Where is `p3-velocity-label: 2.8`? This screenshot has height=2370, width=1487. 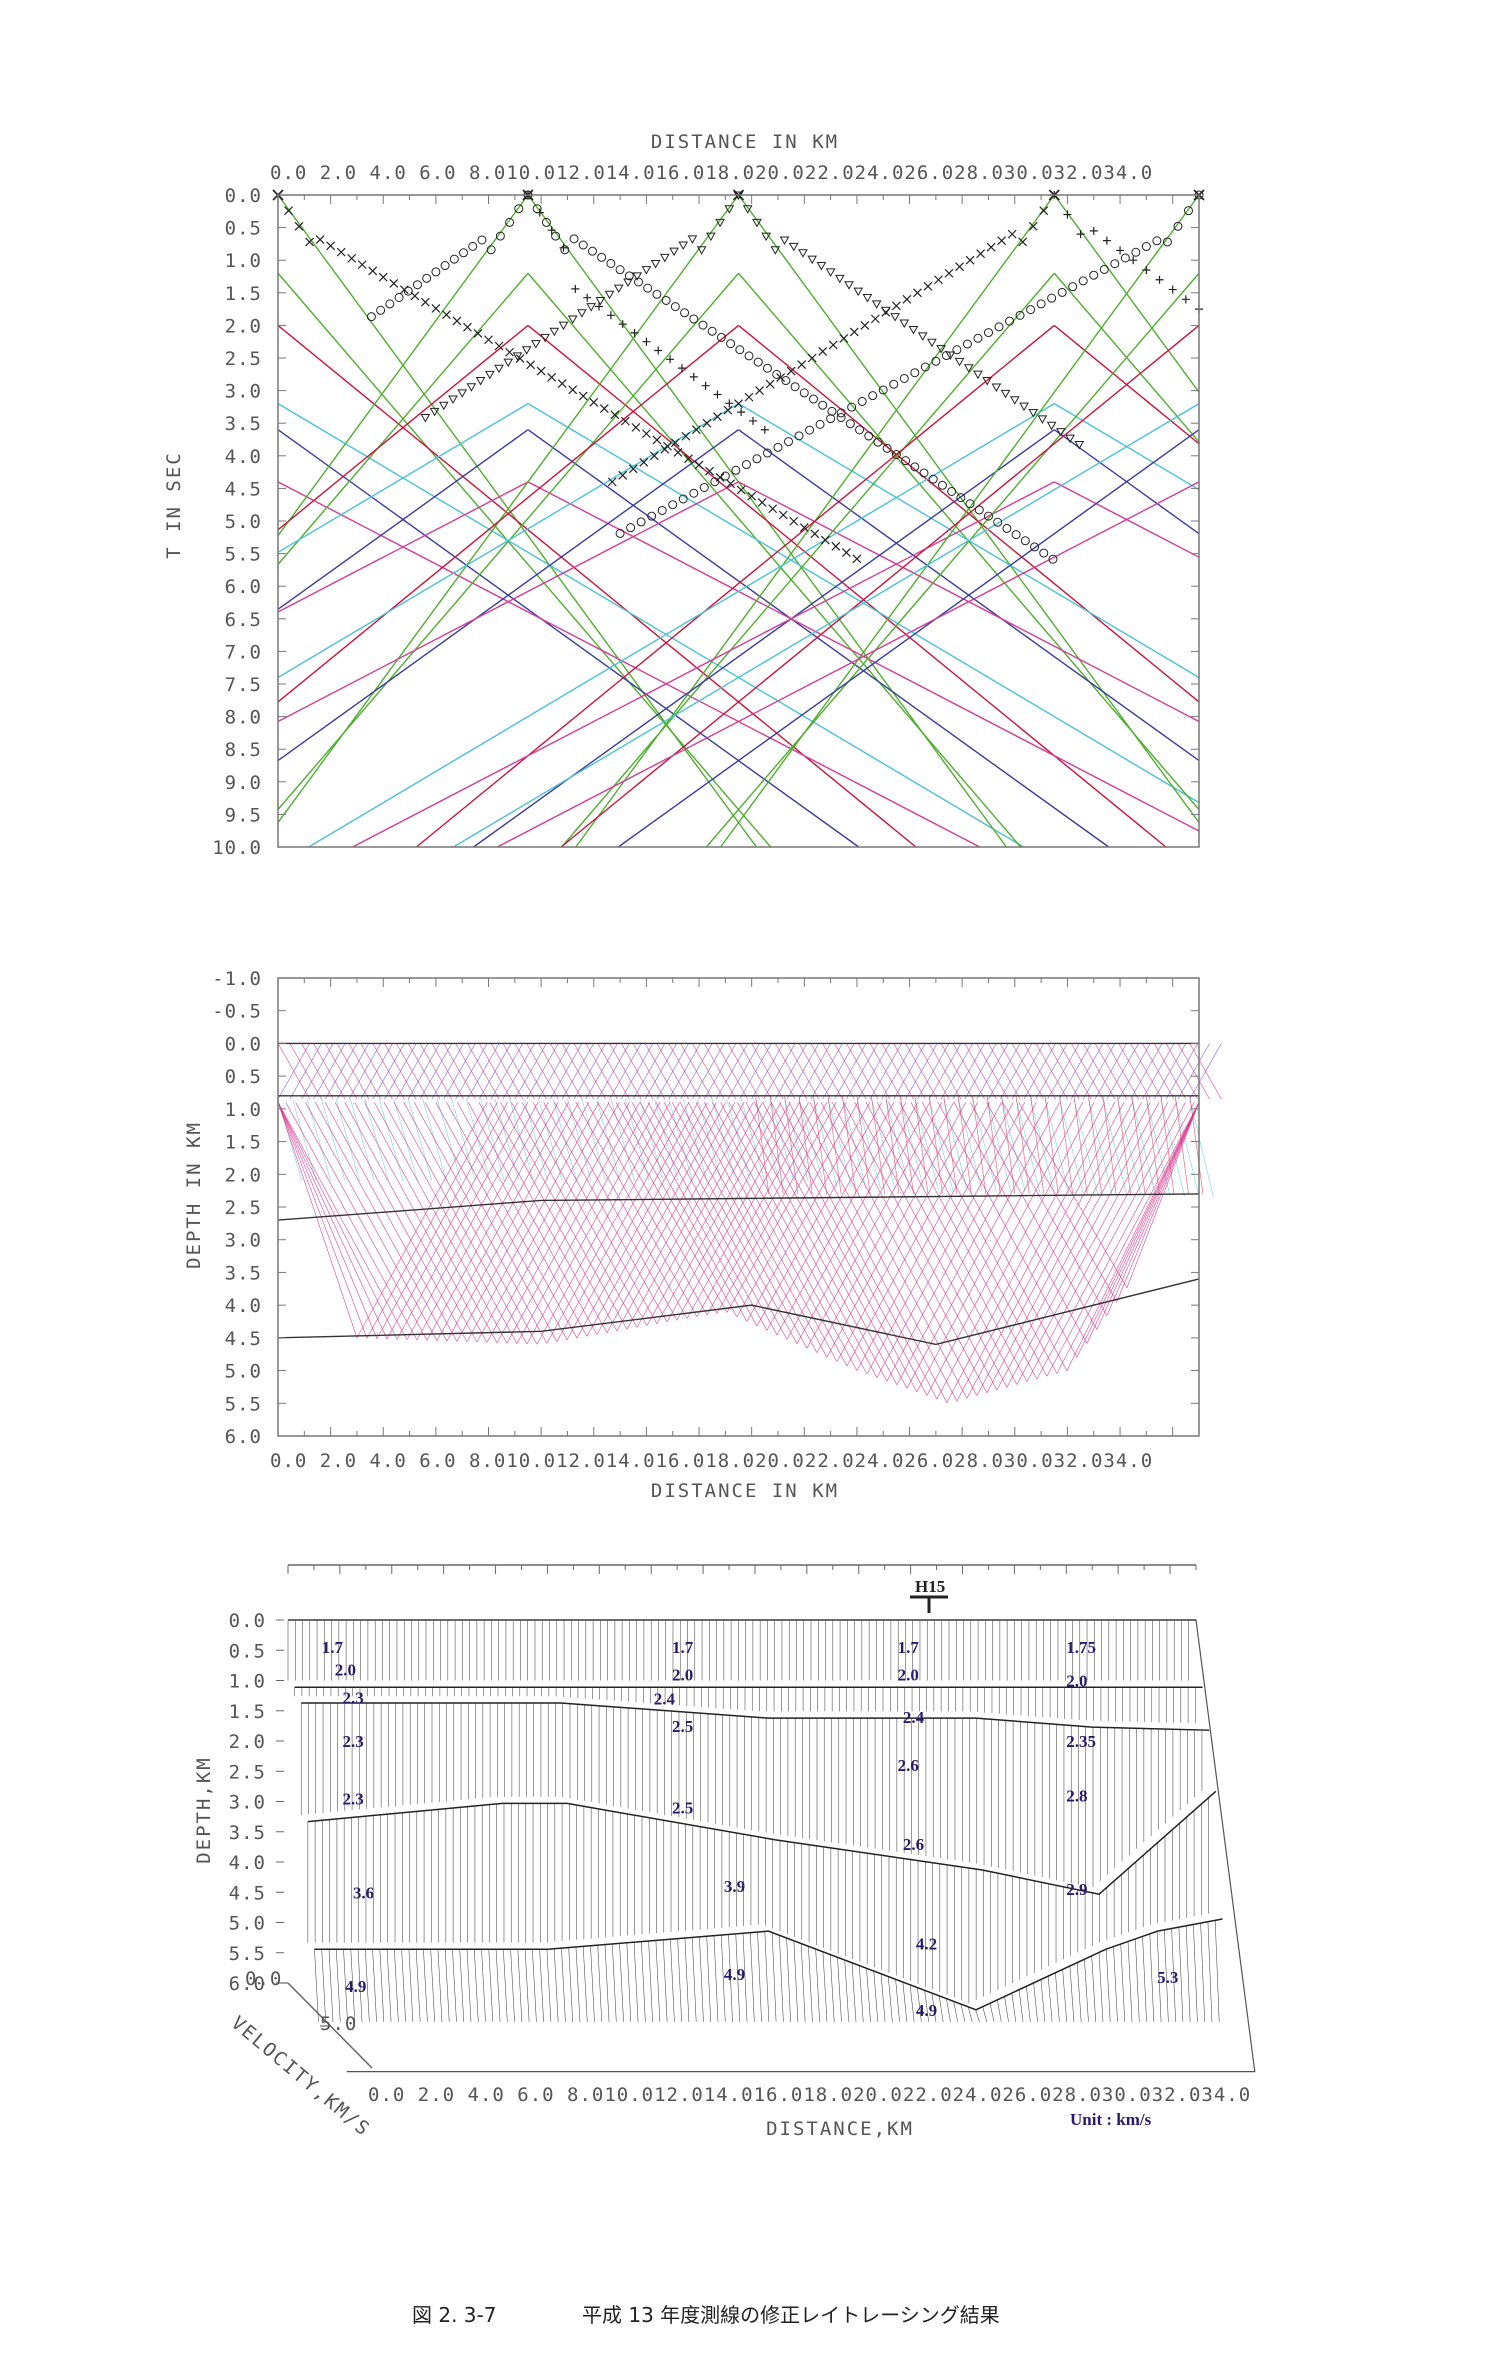
p3-velocity-label: 2.8 is located at coordinates (1076, 1795).